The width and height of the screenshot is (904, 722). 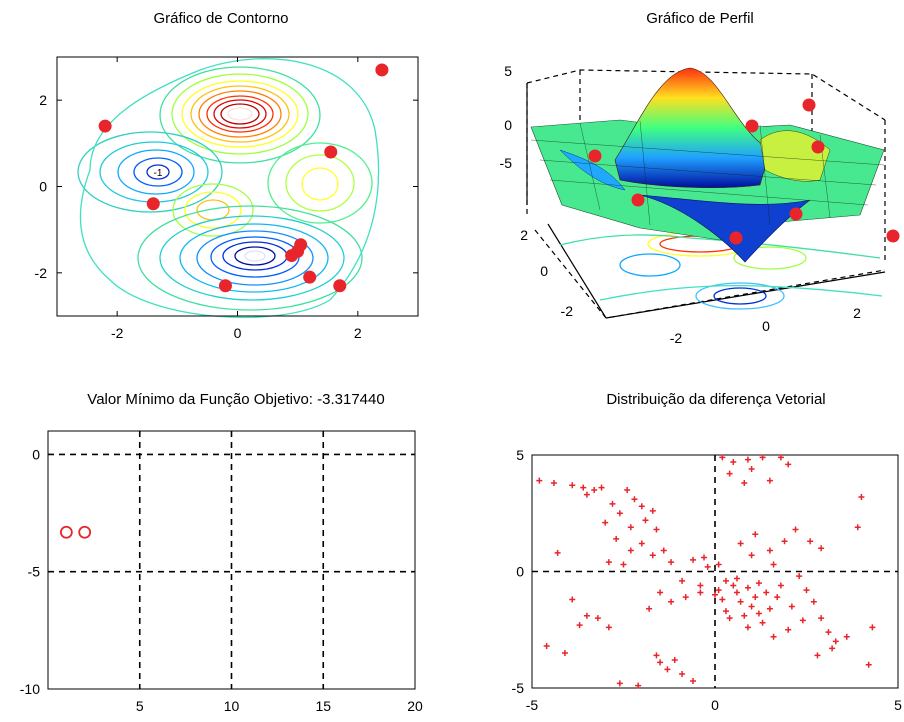 I want to click on box-edge, so click(x=710, y=274).